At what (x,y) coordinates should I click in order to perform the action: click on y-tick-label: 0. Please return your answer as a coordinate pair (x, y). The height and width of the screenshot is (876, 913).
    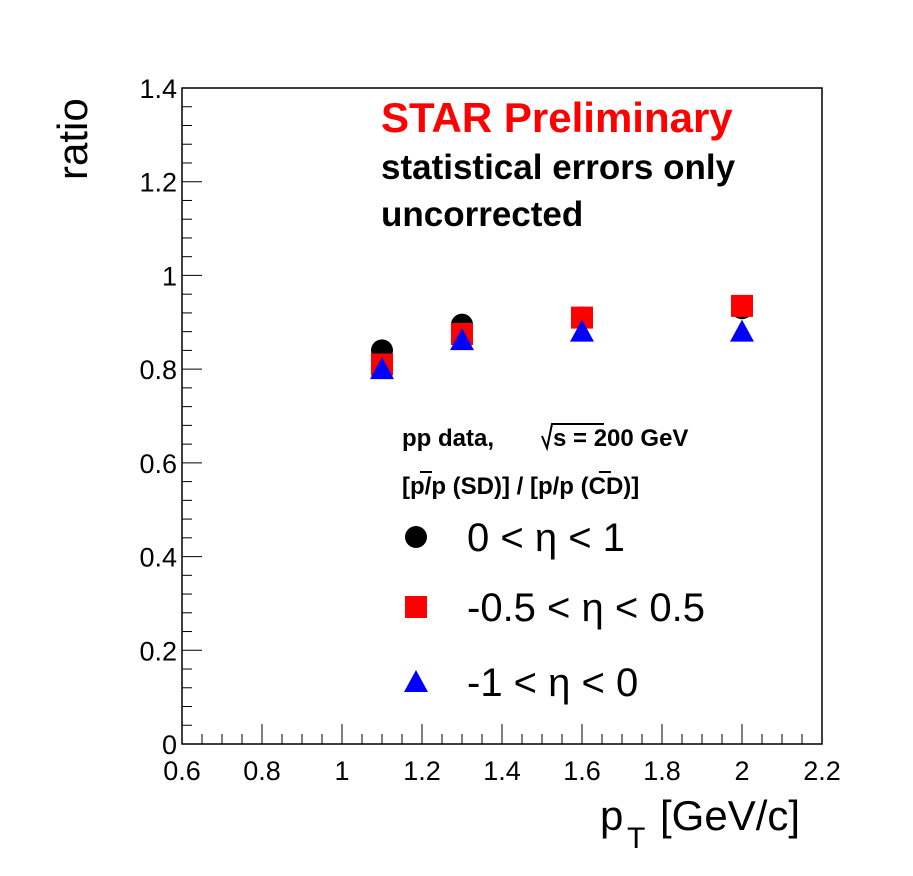
    Looking at the image, I should click on (169, 745).